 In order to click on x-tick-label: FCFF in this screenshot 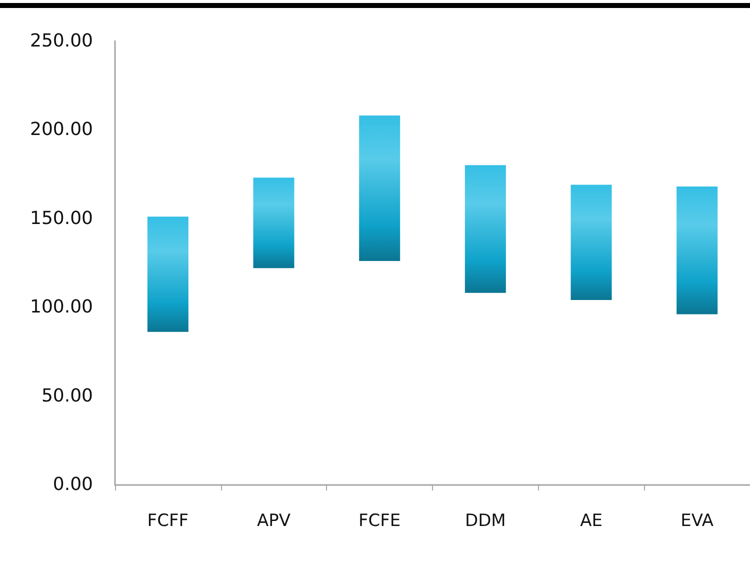, I will do `click(168, 521)`.